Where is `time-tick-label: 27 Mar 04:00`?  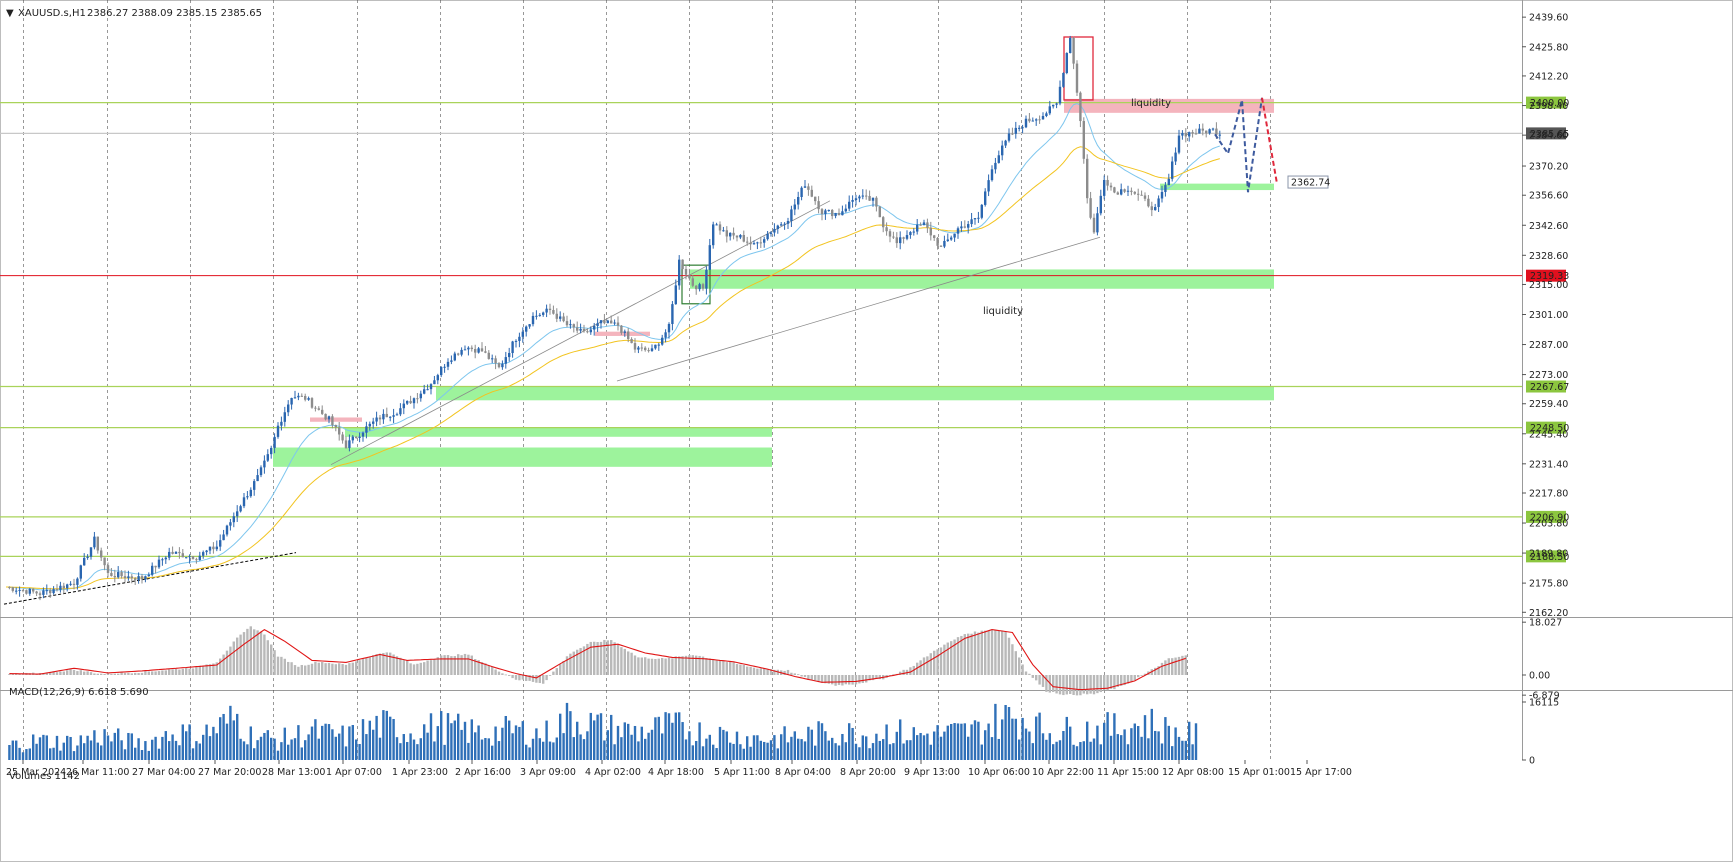 time-tick-label: 27 Mar 04:00 is located at coordinates (163, 772).